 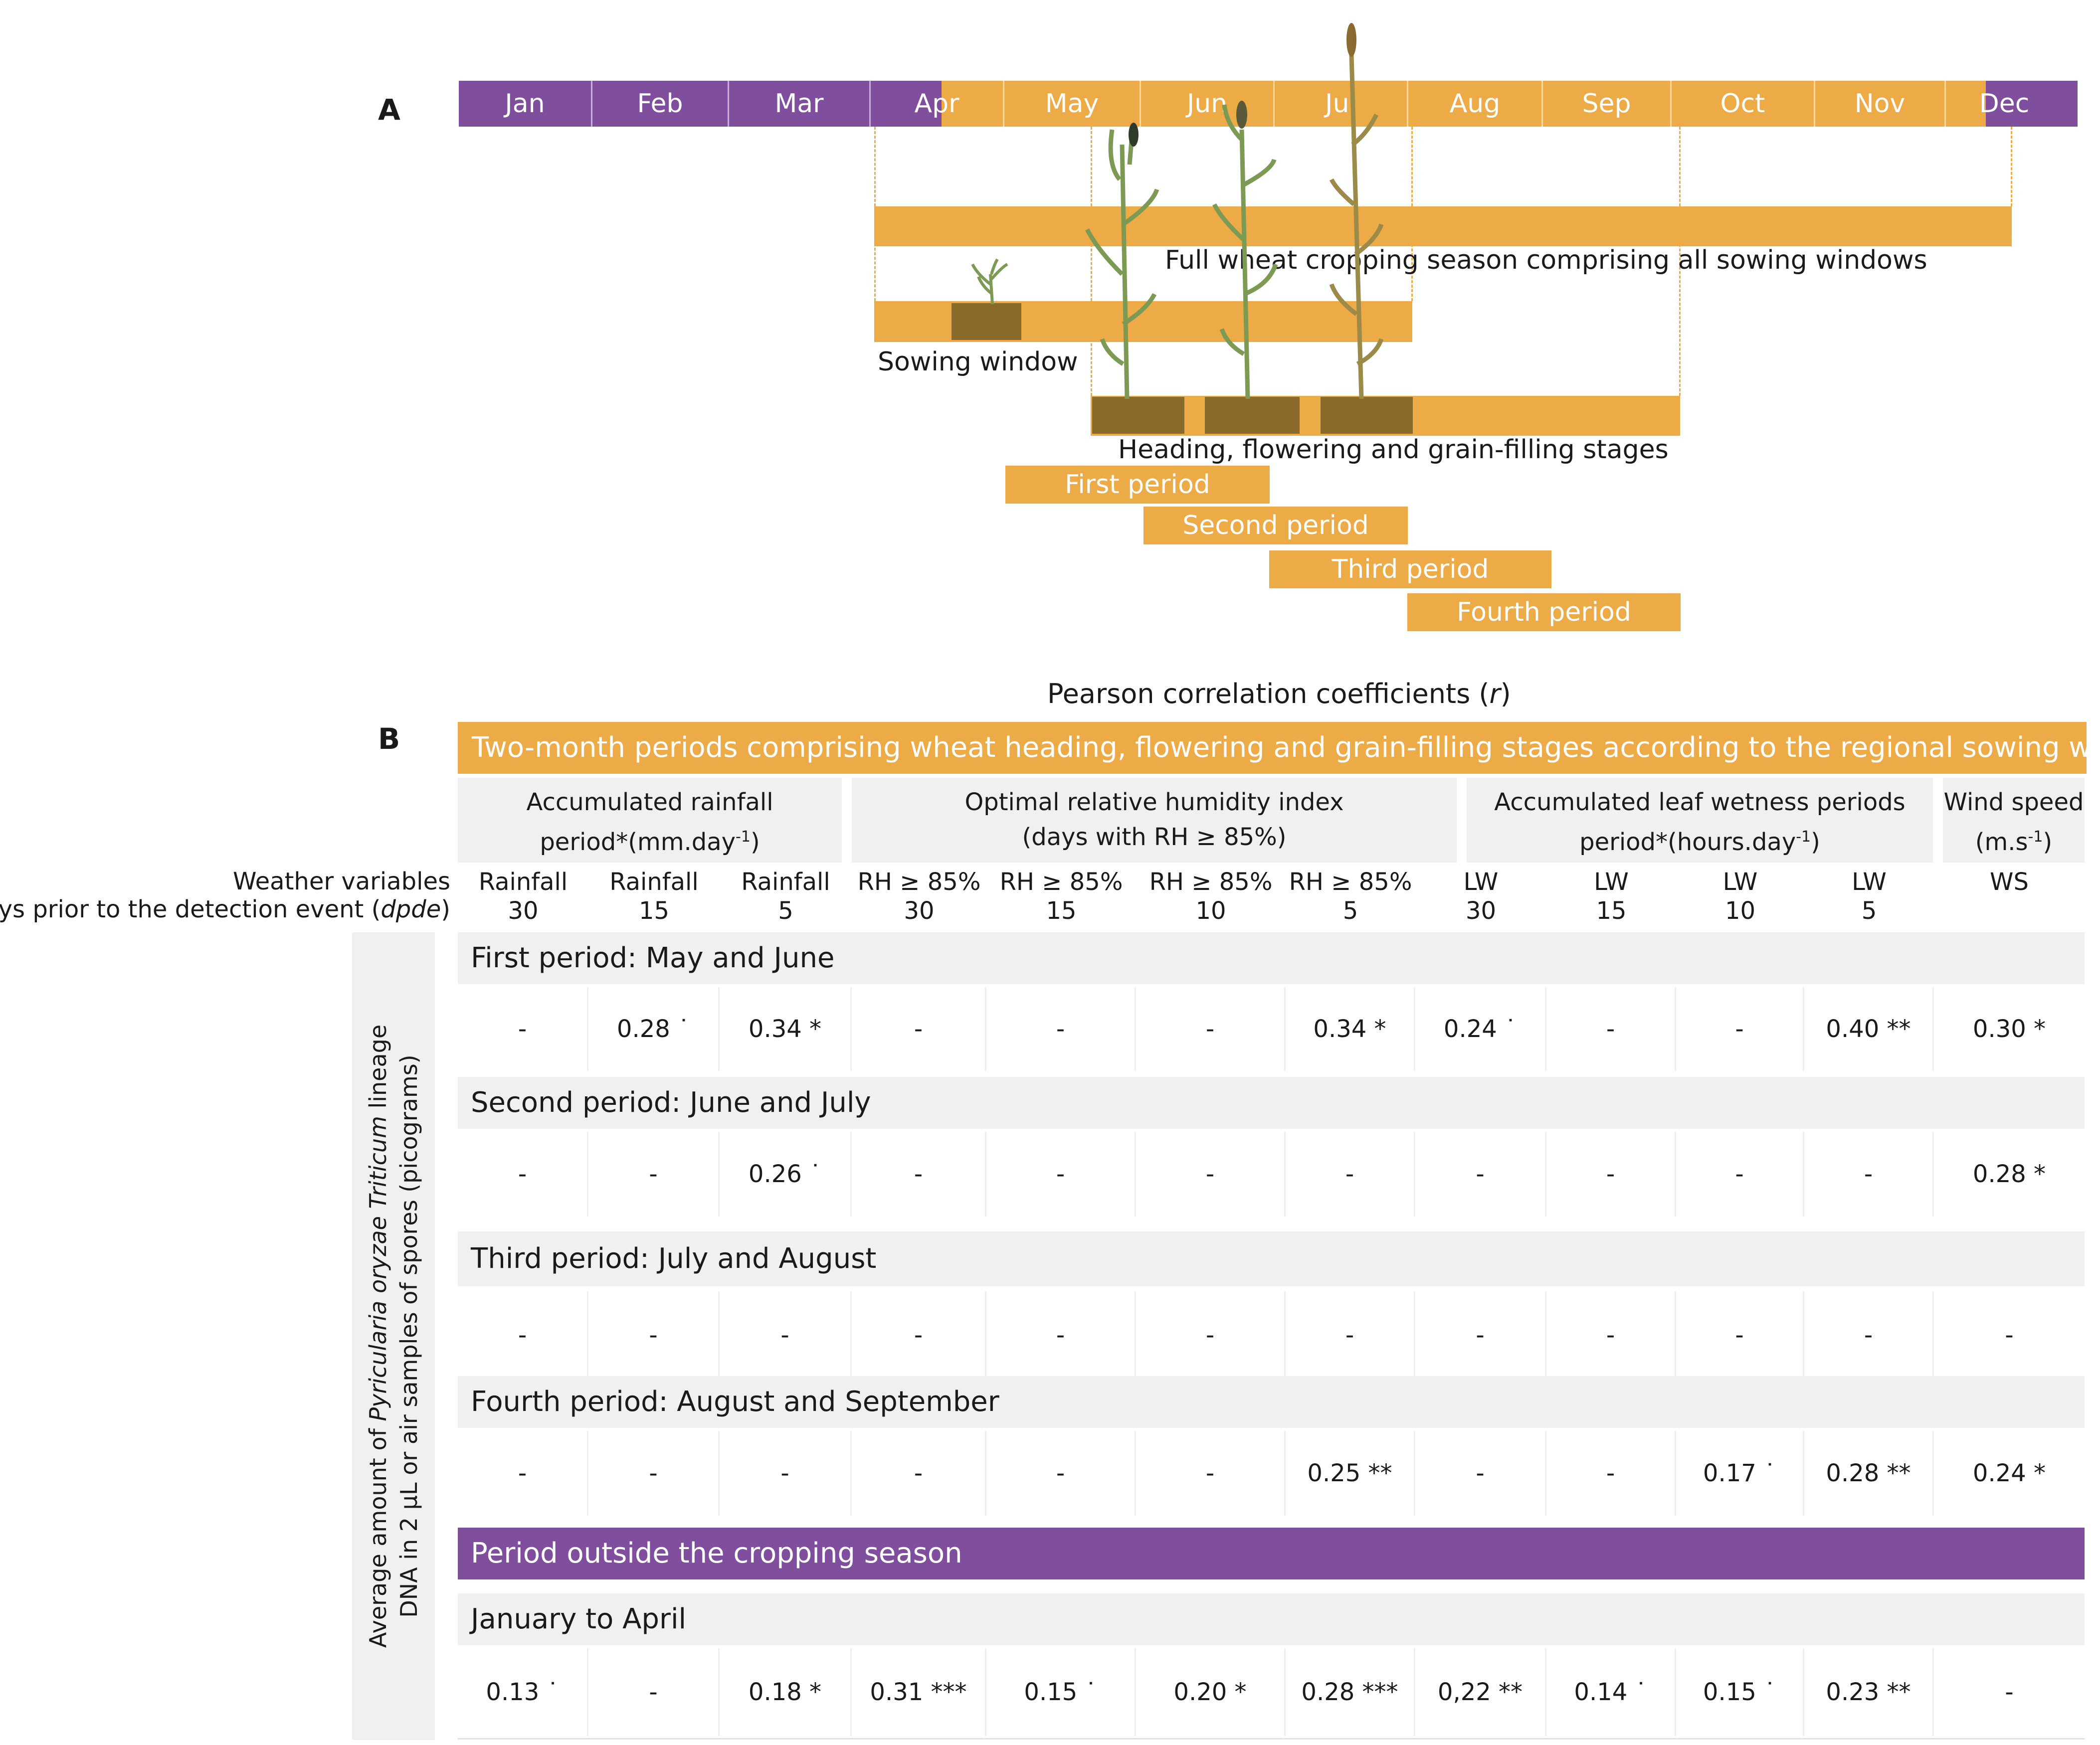 What do you see at coordinates (986, 321) in the screenshot?
I see `sowing-soil-patch` at bounding box center [986, 321].